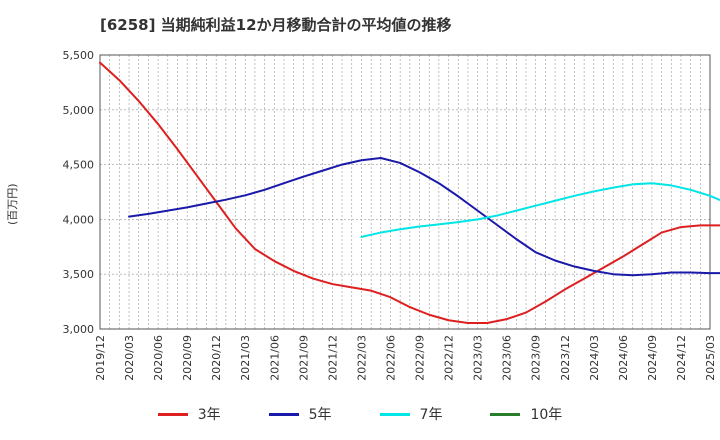  I want to click on y-tick-labels: 3,000 3,500 4,000 4,500 5,000 5,500, so click(79, 192).